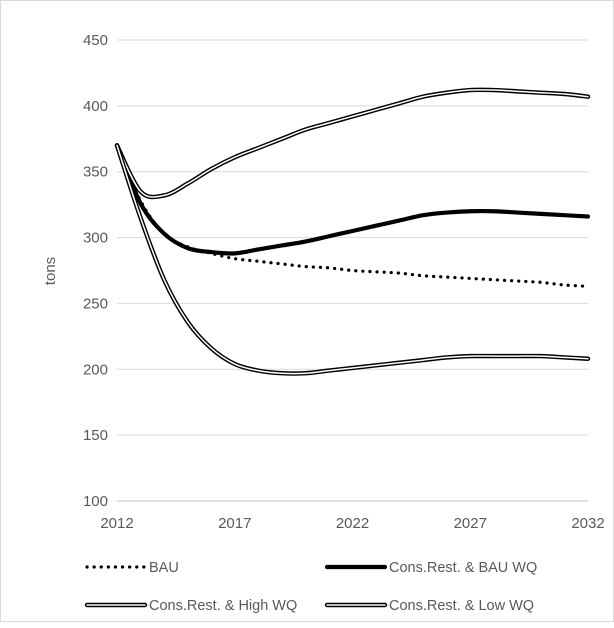  I want to click on series-line-3-inner, so click(352, 143).